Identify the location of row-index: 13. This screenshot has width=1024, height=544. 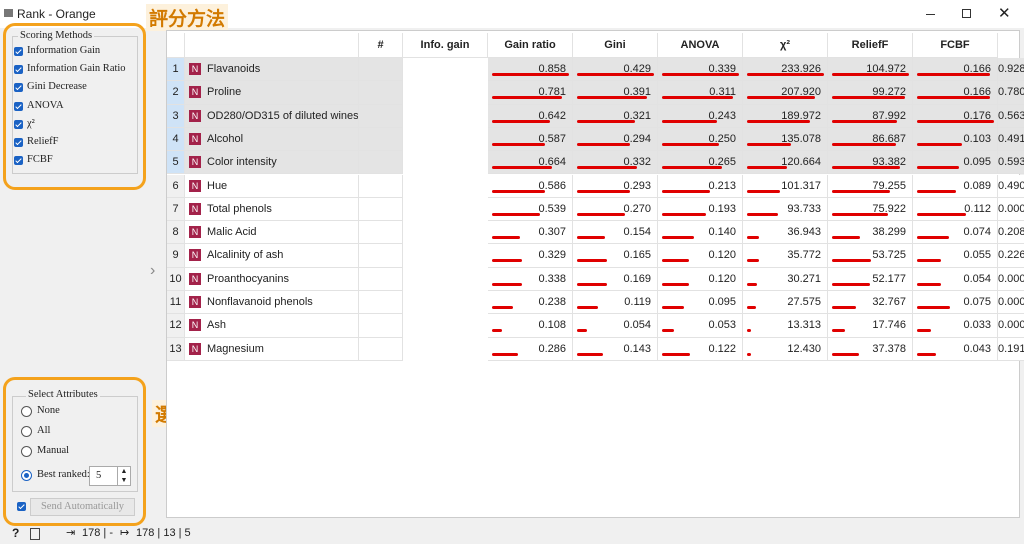
(176, 349).